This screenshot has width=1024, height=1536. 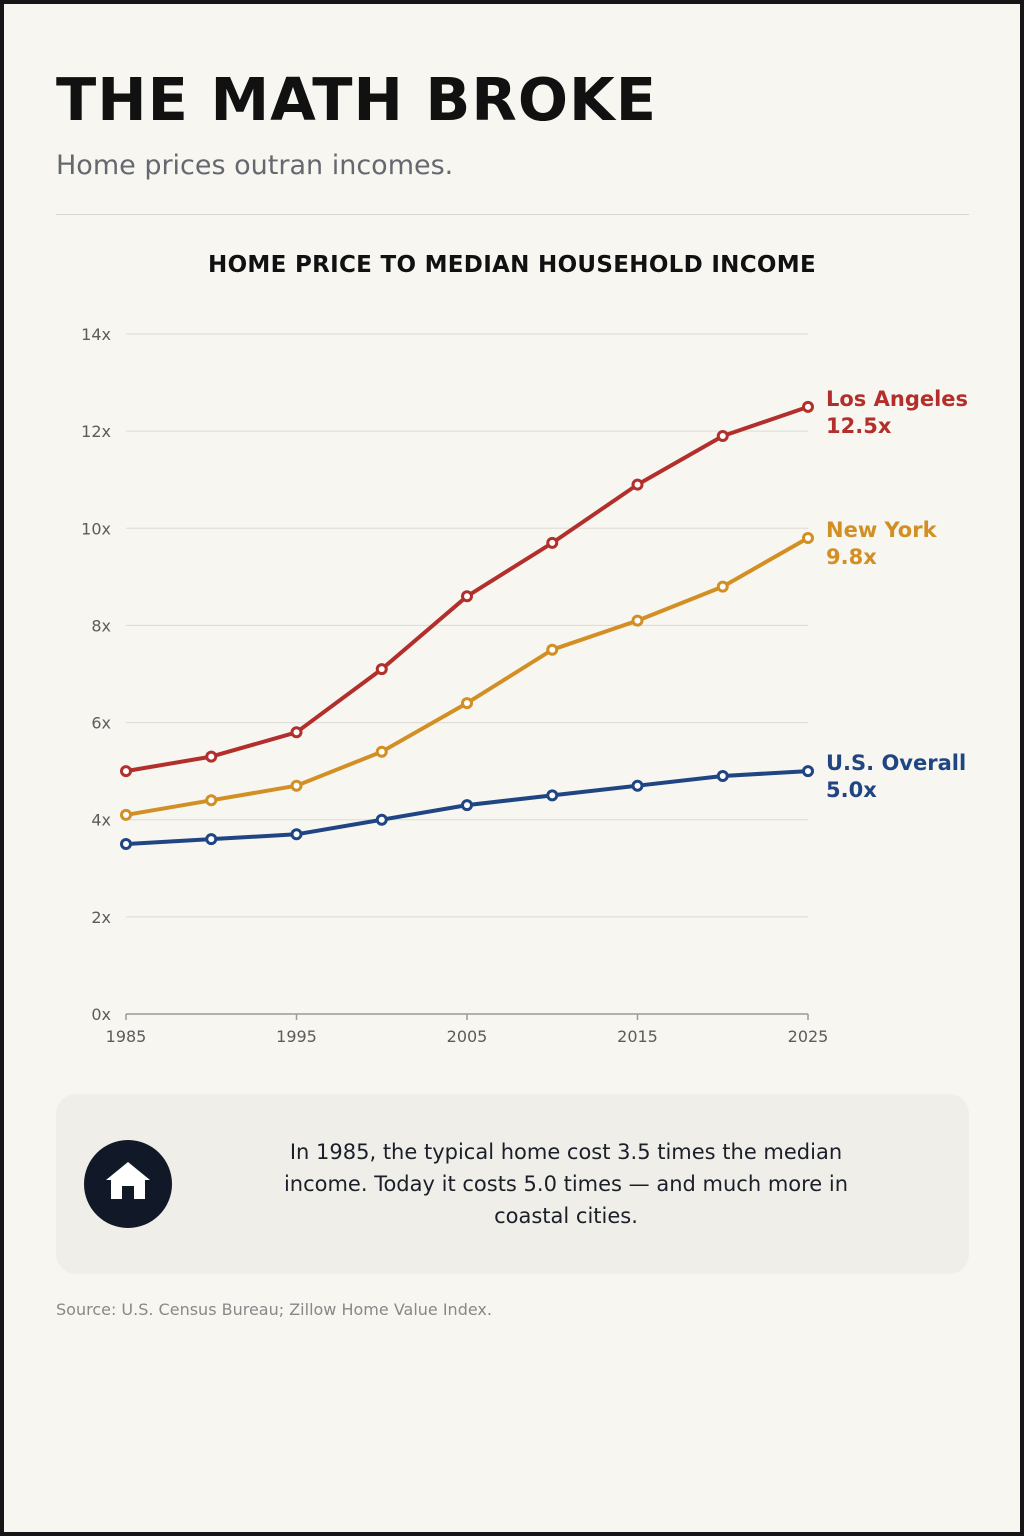 What do you see at coordinates (467, 1036) in the screenshot?
I see `x-tick-label: 2005` at bounding box center [467, 1036].